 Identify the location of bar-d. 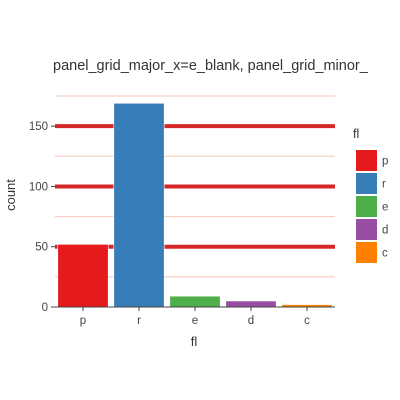
(251, 304).